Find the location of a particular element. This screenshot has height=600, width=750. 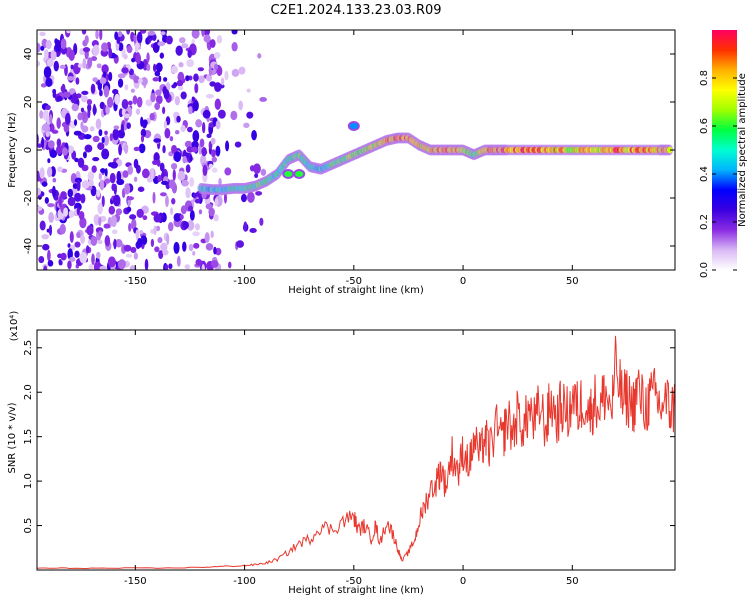

colorbar-label: Normalized spectral amplitude is located at coordinates (742, 150).